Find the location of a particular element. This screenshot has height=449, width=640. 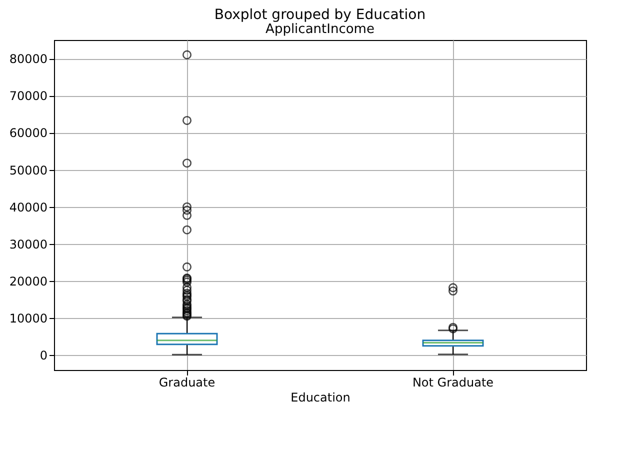

y-tick-label: 60000 is located at coordinates (28, 133).